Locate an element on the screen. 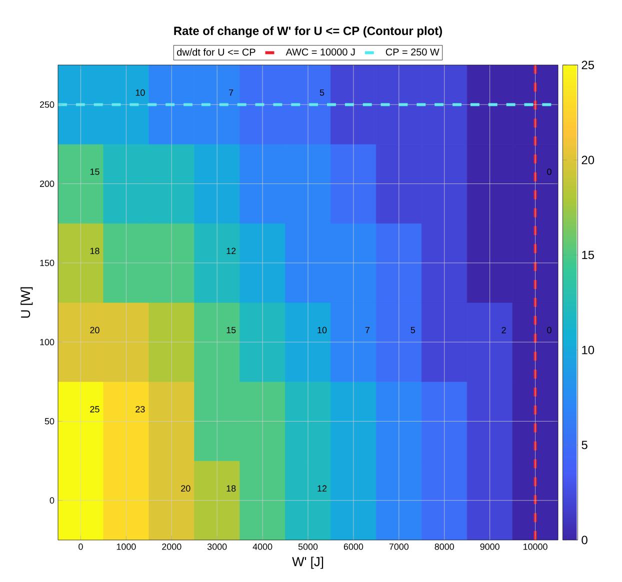  data-label: 23 is located at coordinates (140, 409).